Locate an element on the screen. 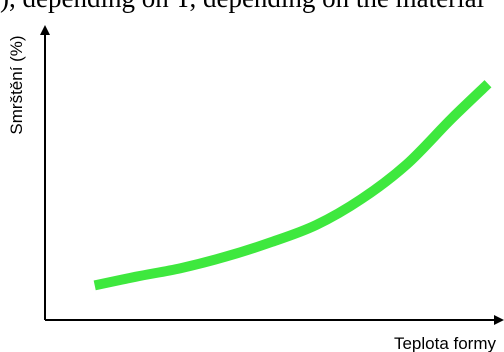 Image resolution: width=504 pixels, height=352 pixels. y-axis-arrowhead is located at coordinates (45, 30).